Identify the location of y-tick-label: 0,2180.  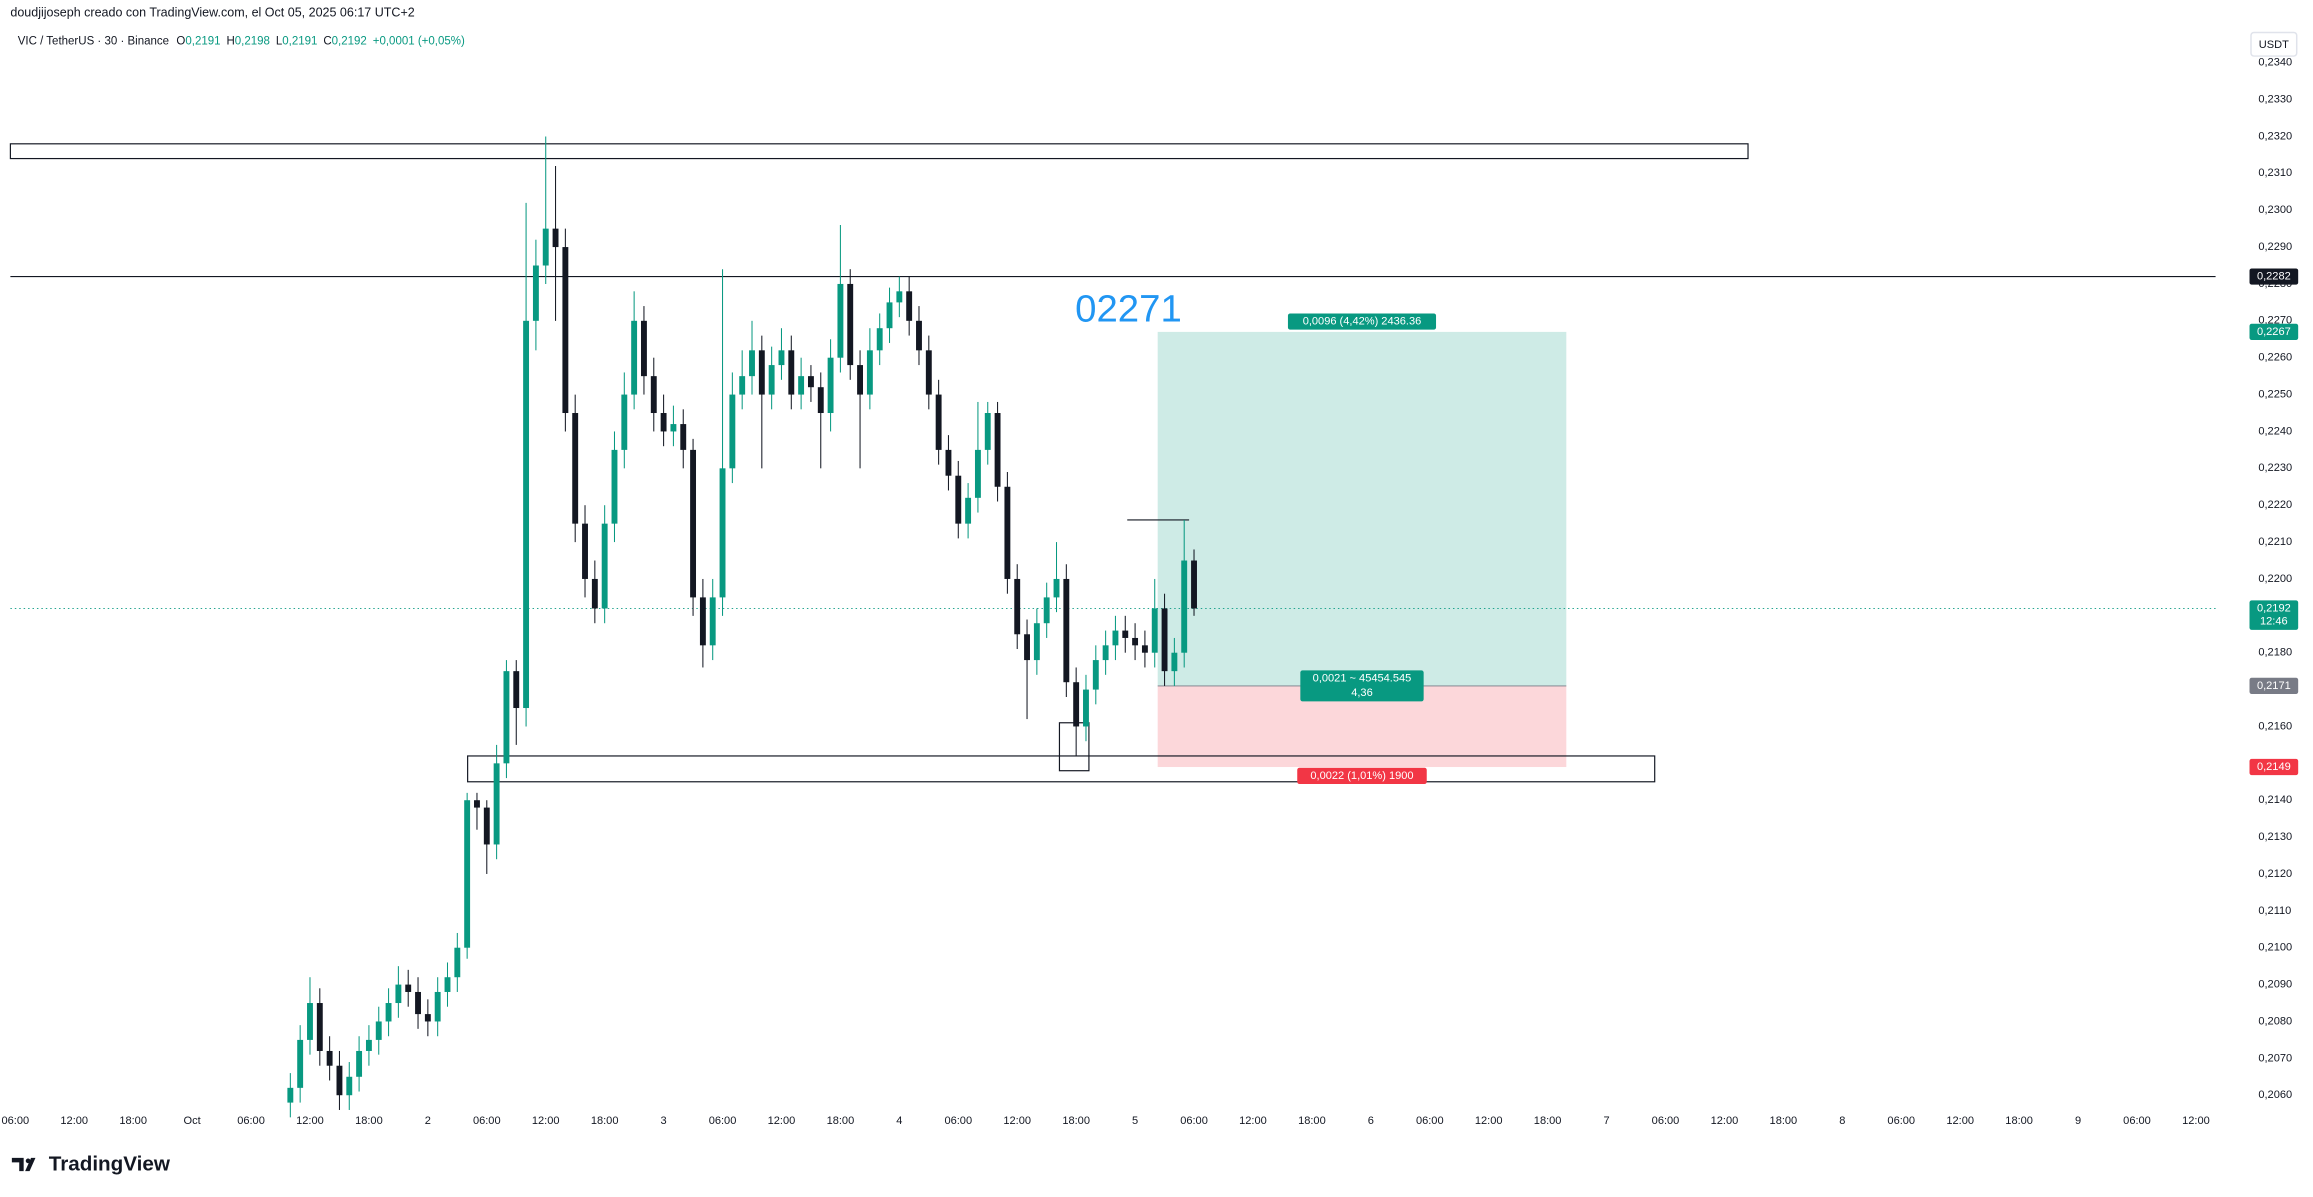
(2275, 653).